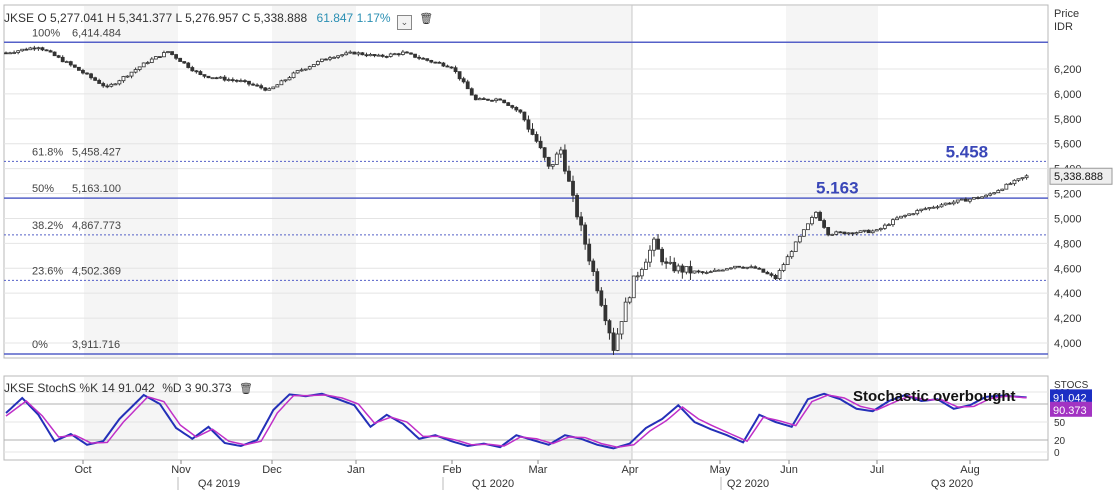 This screenshot has height=492, width=1116. Describe the element at coordinates (1068, 195) in the screenshot. I see `price-tick-label: 5,200` at that location.